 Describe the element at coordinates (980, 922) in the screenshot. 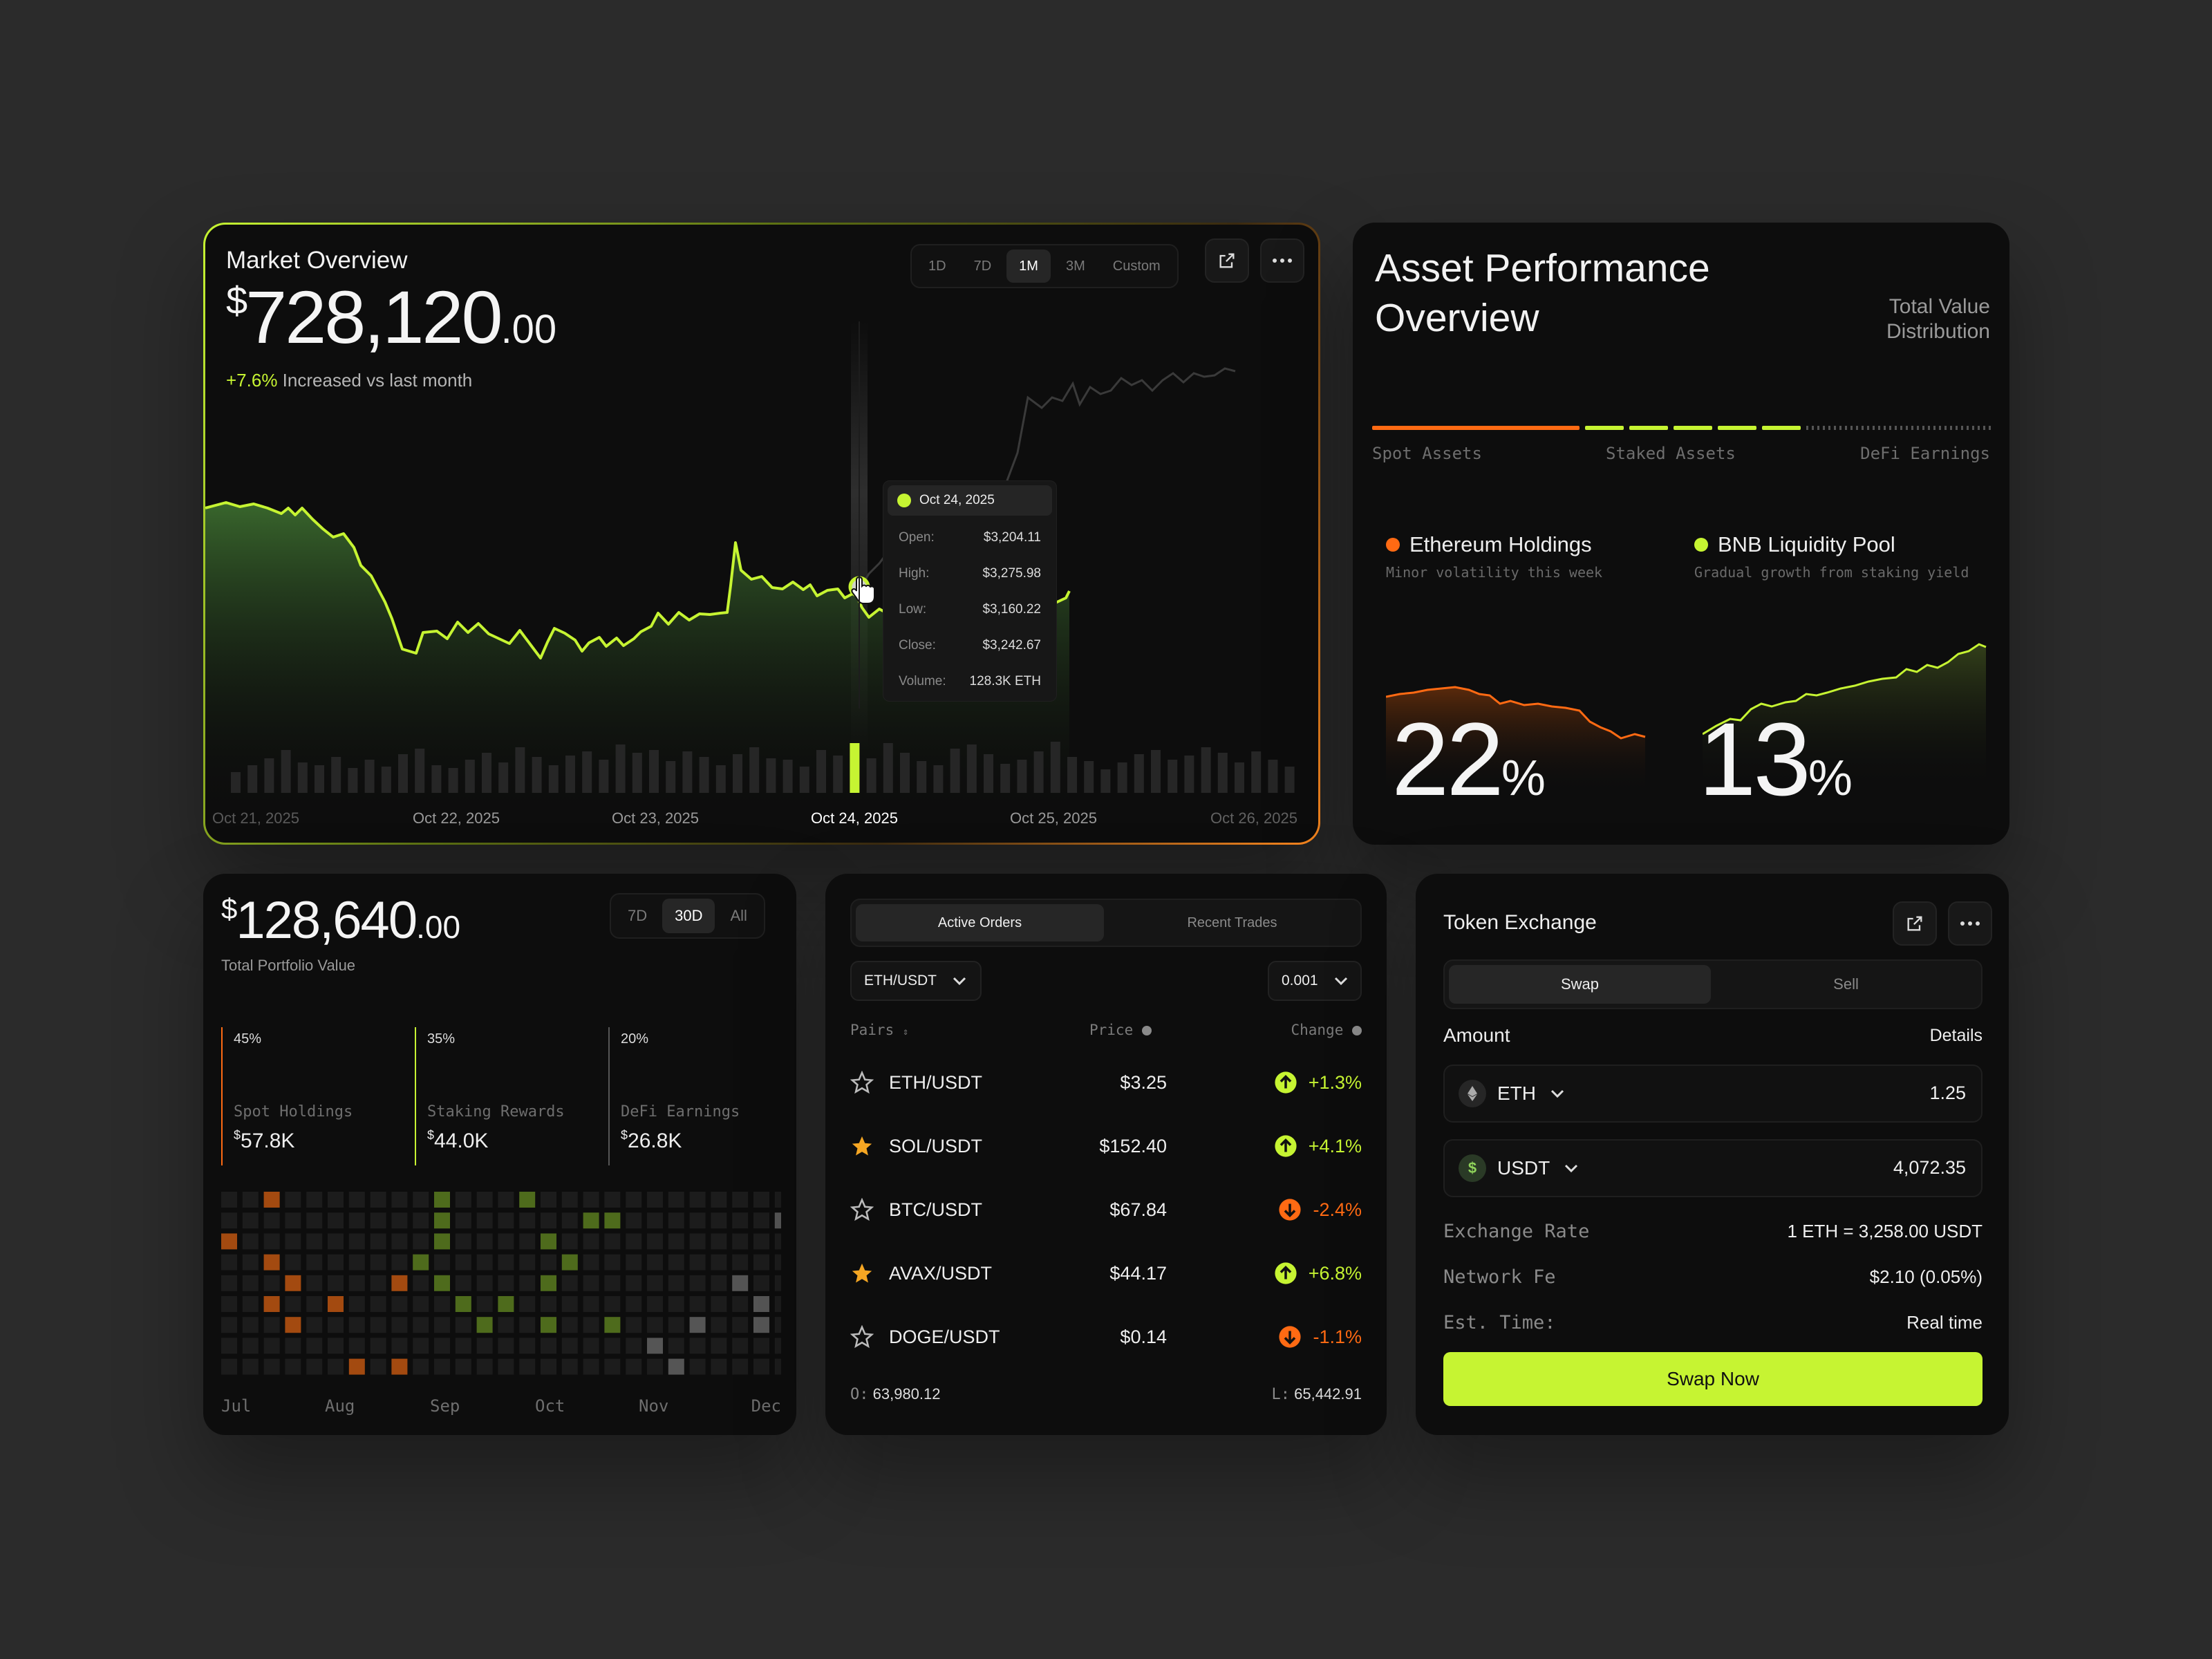

I see `tab-active-orders: Active Orders` at that location.